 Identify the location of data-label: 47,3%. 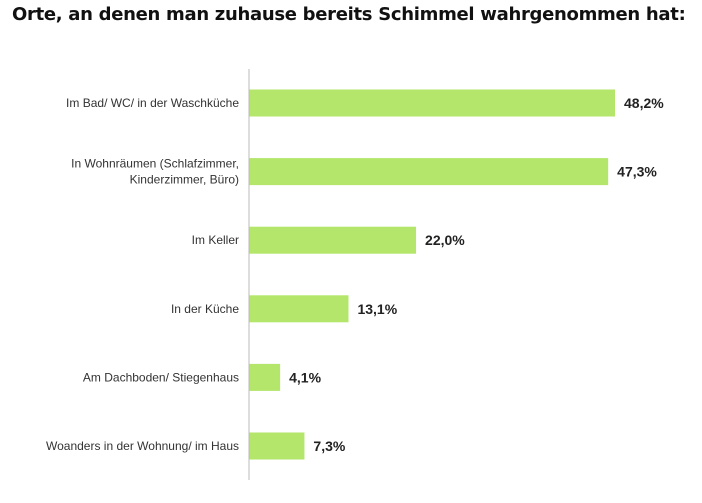
(637, 172).